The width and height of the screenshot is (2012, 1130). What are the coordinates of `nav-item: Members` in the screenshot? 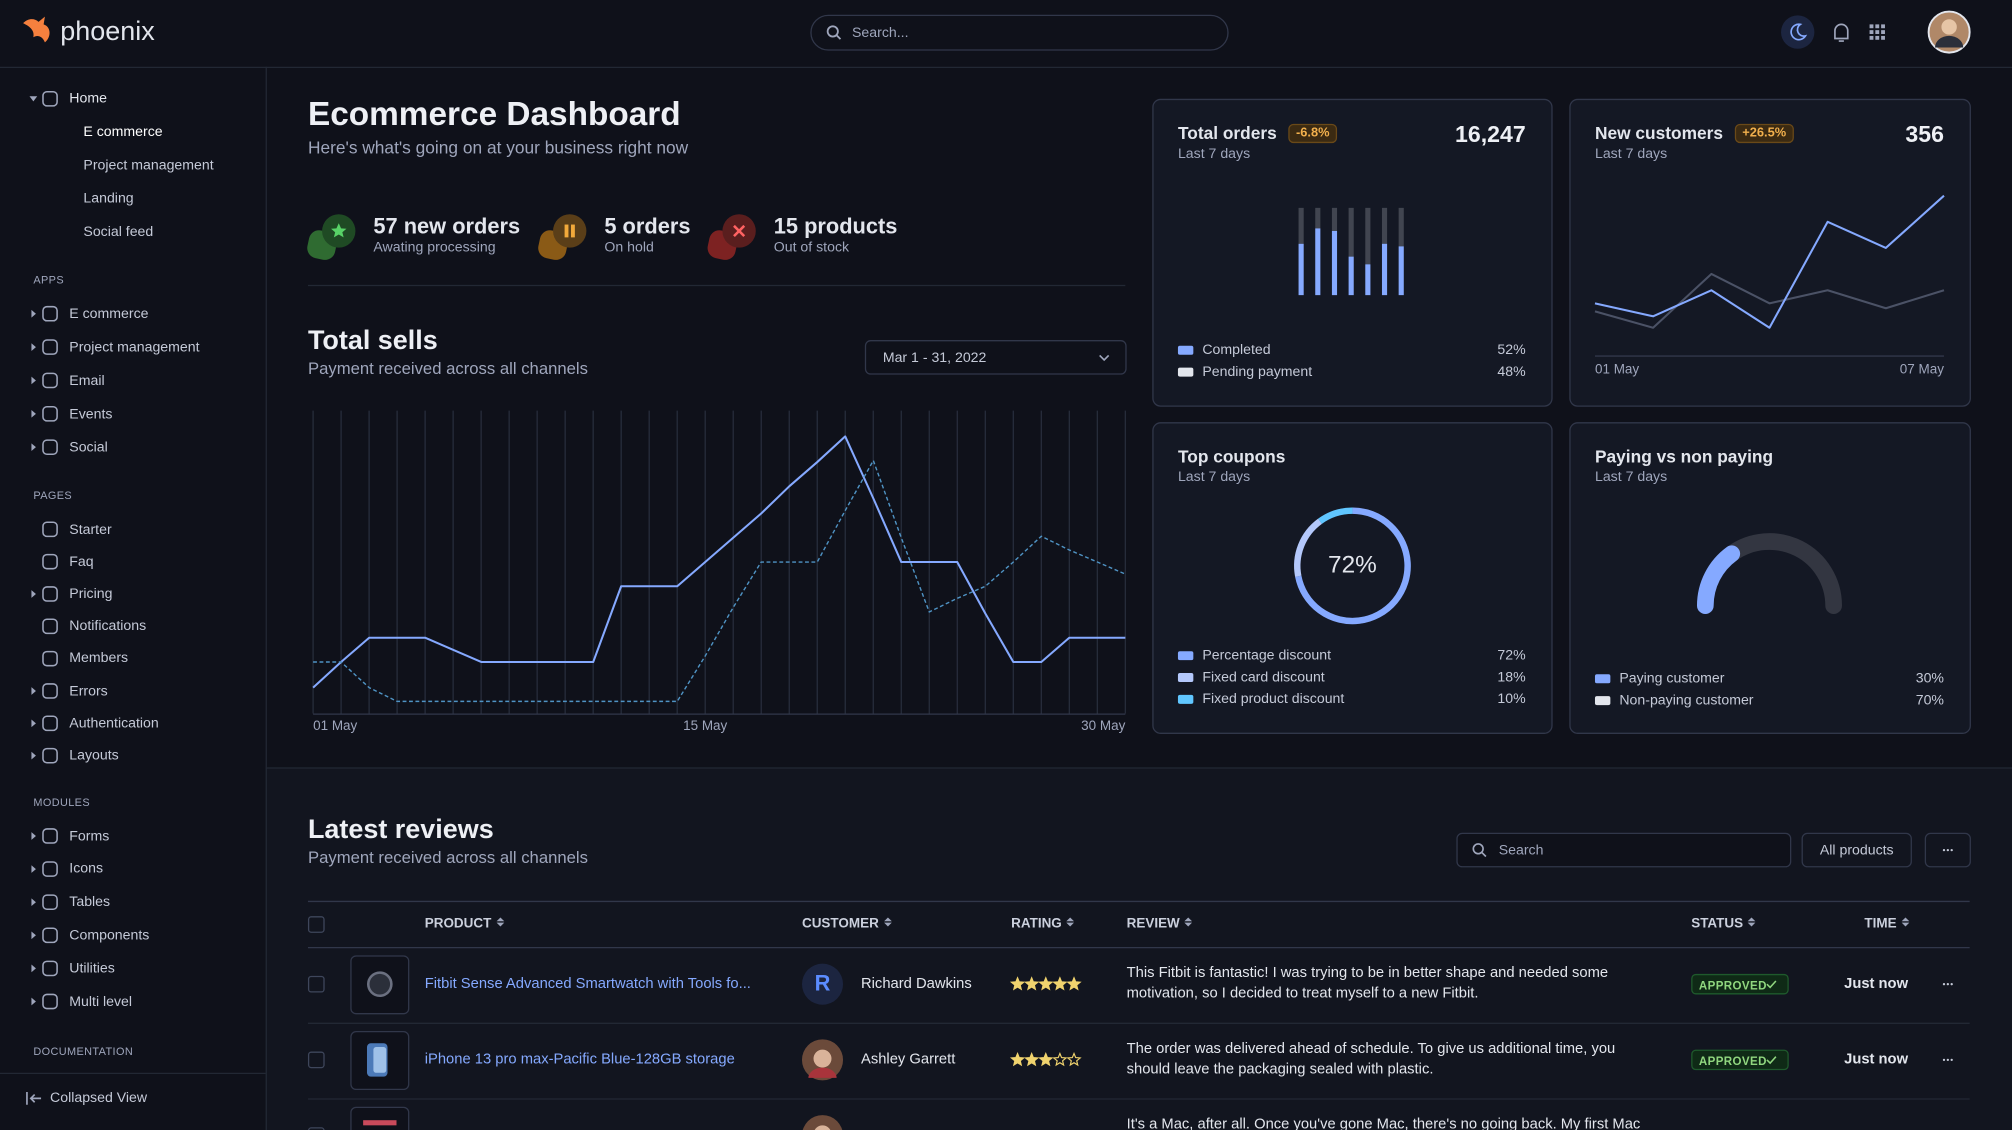 It's located at (99, 658).